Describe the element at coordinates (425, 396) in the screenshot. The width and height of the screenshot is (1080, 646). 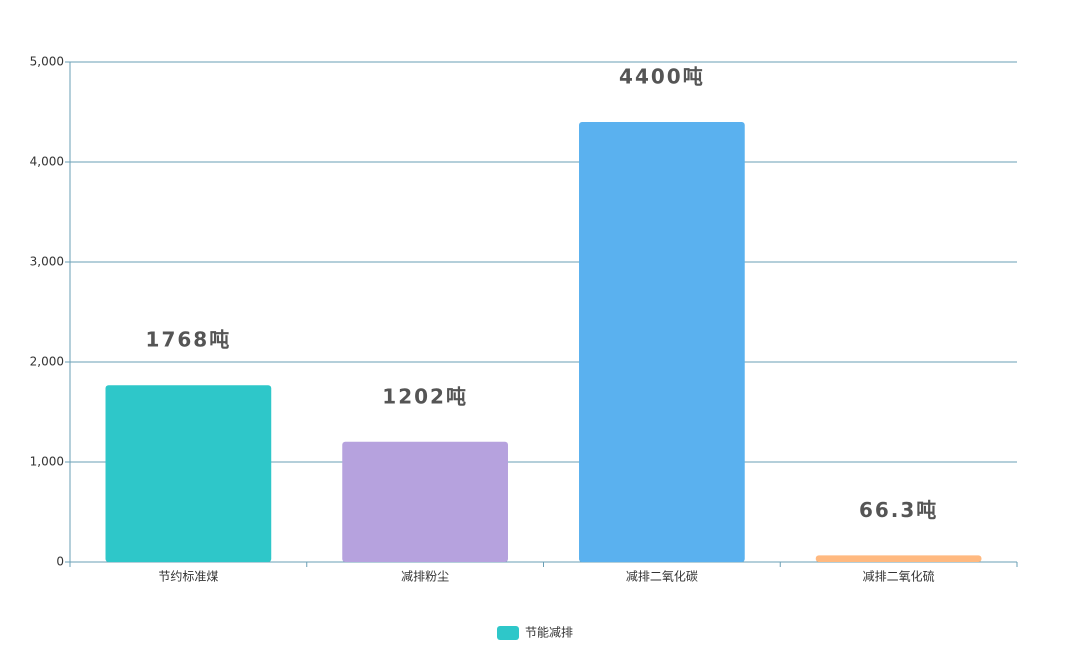
I see `value-label: 1202吨` at that location.